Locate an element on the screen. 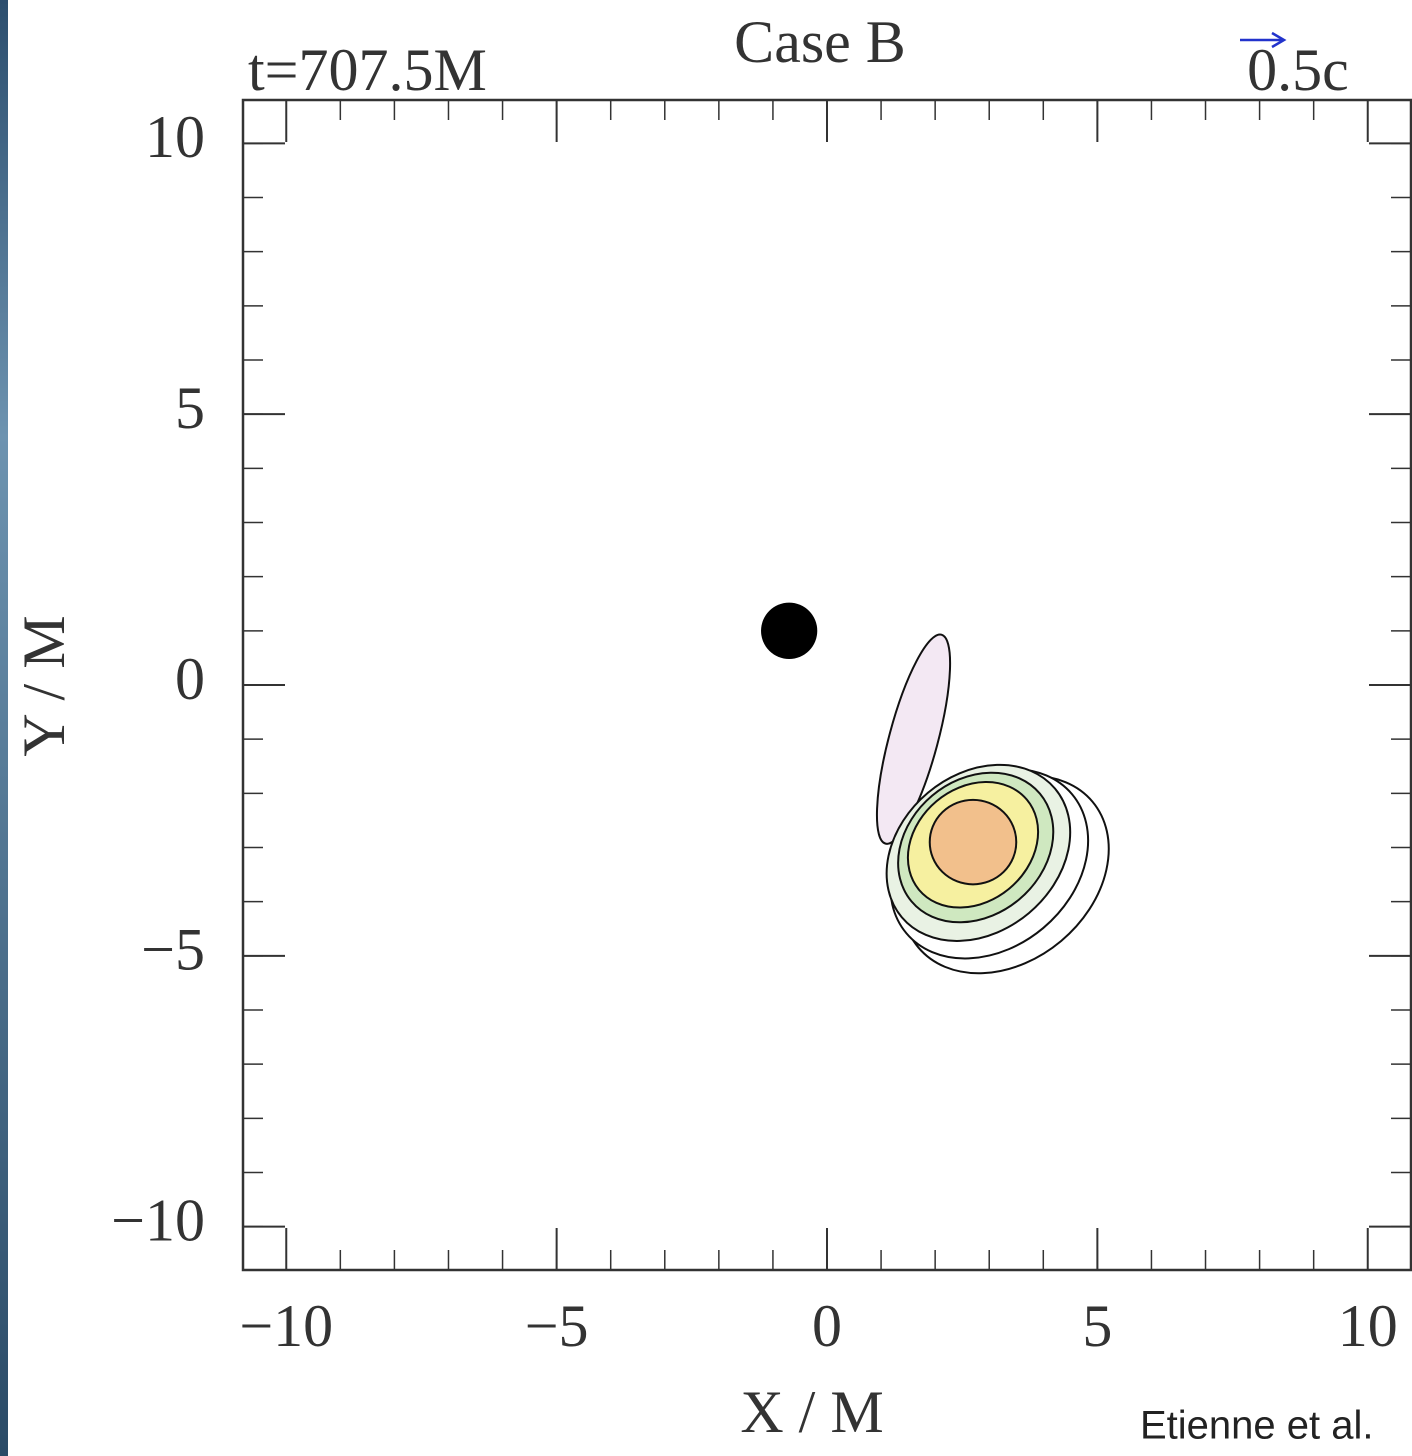 This screenshot has height=1456, width=1412. black-hole is located at coordinates (789, 630).